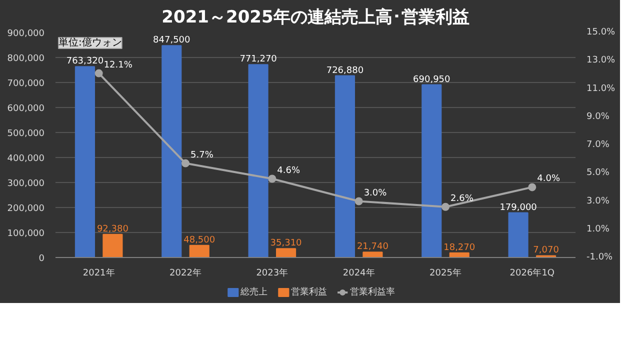 The width and height of the screenshot is (640, 360). Describe the element at coordinates (598, 145) in the screenshot. I see `y2-tick-label: 7.0%` at that location.